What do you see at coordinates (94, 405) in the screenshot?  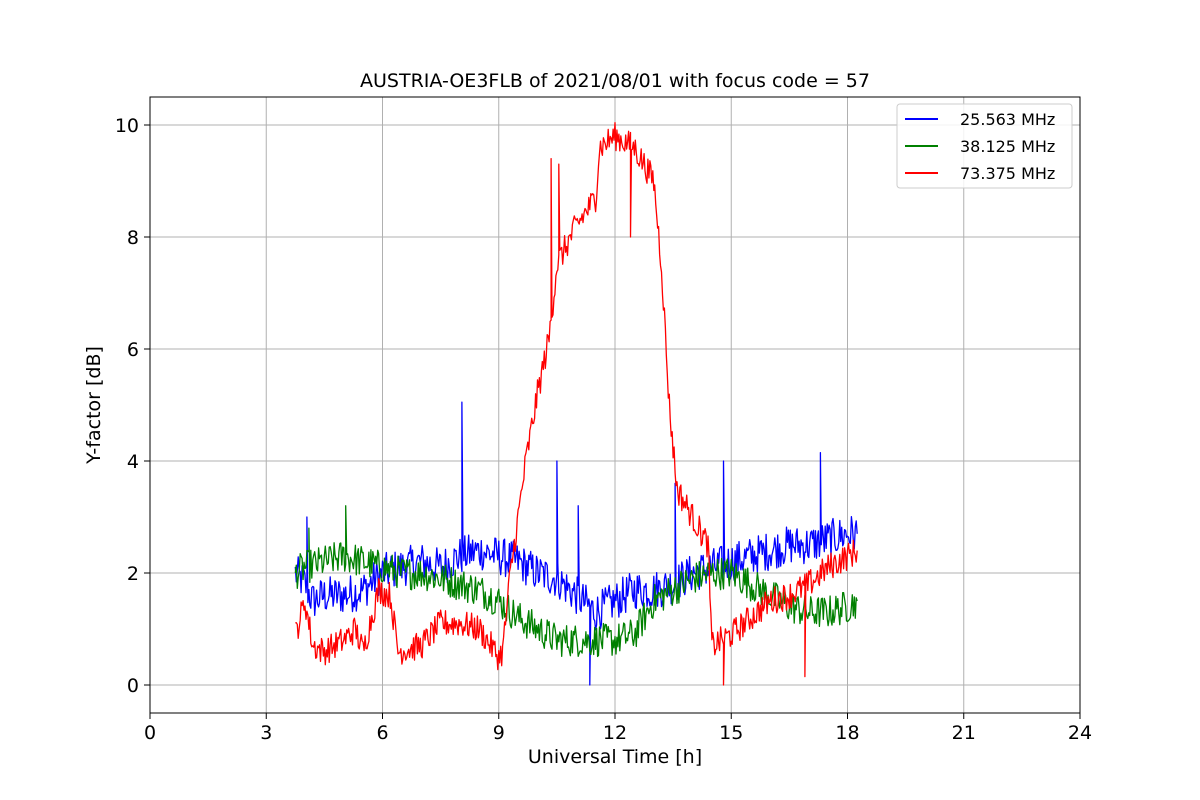 I see `y-axis-label: Y-factor [dB]` at bounding box center [94, 405].